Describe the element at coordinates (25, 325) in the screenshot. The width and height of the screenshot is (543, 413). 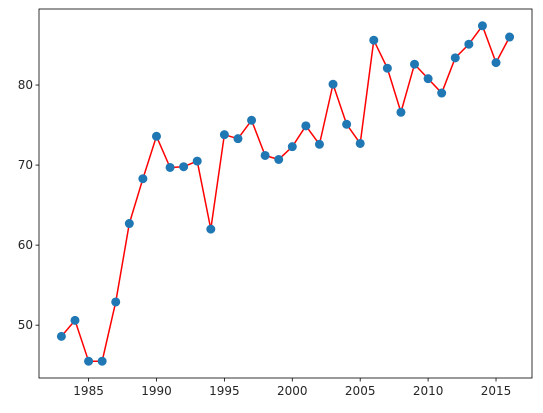
I see `y-tick-label: 50` at that location.